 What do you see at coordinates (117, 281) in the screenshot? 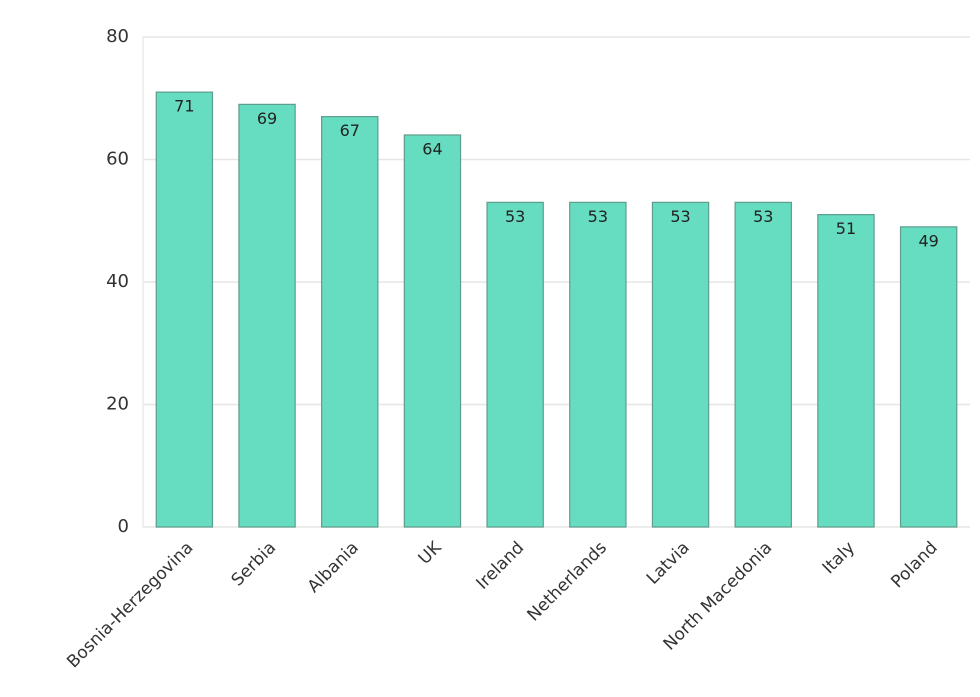
I see `y-tick-label: 40` at bounding box center [117, 281].